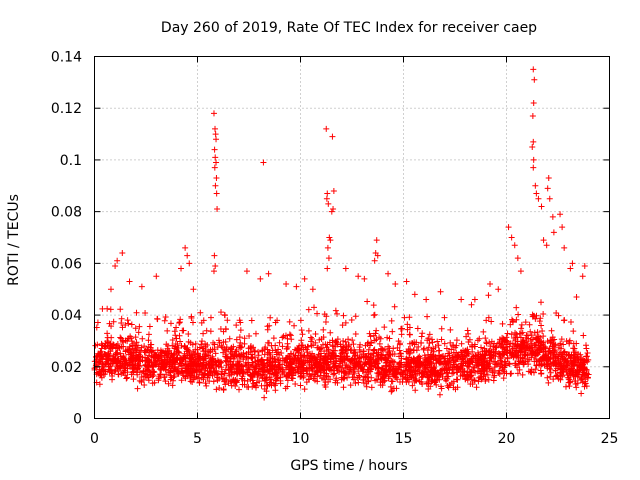 This screenshot has width=640, height=480. Describe the element at coordinates (610, 439) in the screenshot. I see `x-tick-label: 25` at that location.